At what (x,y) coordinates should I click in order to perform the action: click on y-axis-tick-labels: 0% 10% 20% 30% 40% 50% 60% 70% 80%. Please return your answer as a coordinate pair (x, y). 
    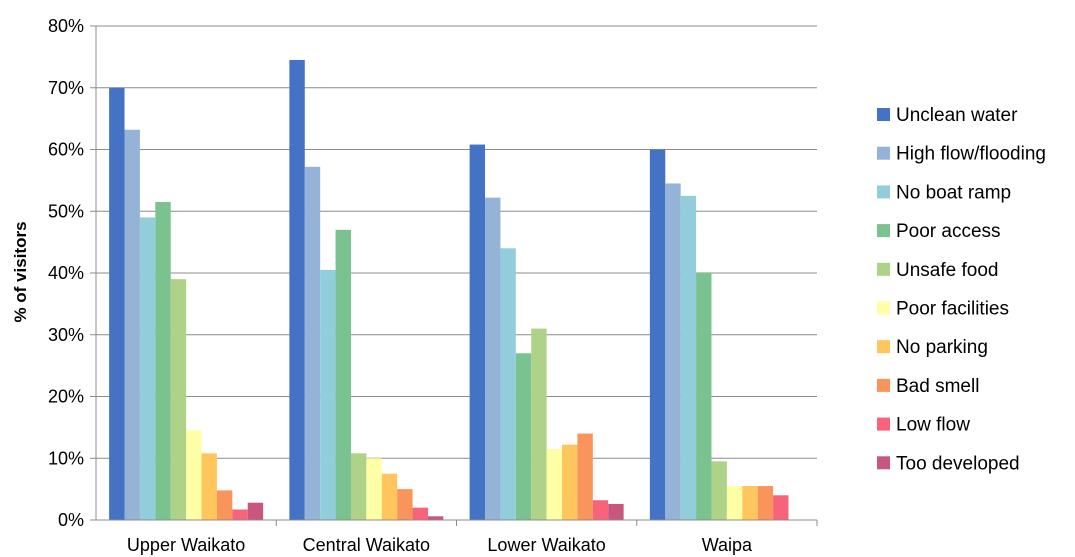
    Looking at the image, I should click on (66, 273).